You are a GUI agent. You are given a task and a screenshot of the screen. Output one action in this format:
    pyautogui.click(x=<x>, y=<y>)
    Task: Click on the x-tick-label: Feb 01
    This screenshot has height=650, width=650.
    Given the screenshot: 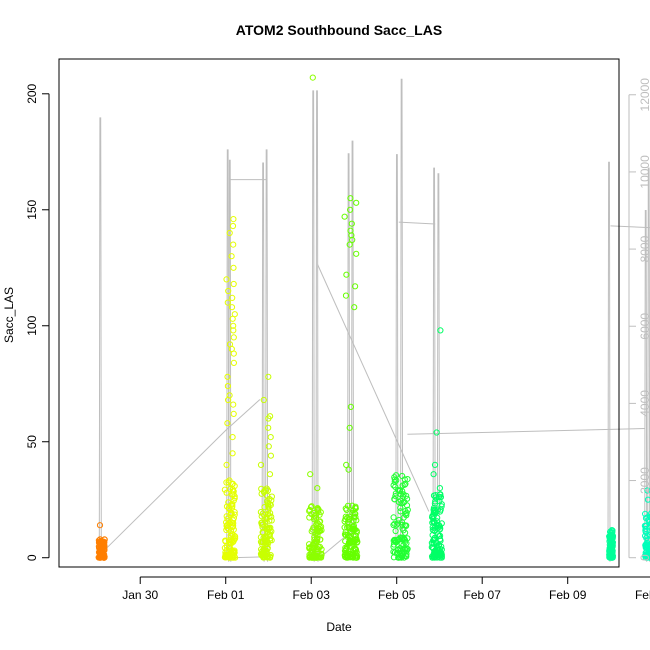 What is the action you would take?
    pyautogui.click(x=226, y=595)
    